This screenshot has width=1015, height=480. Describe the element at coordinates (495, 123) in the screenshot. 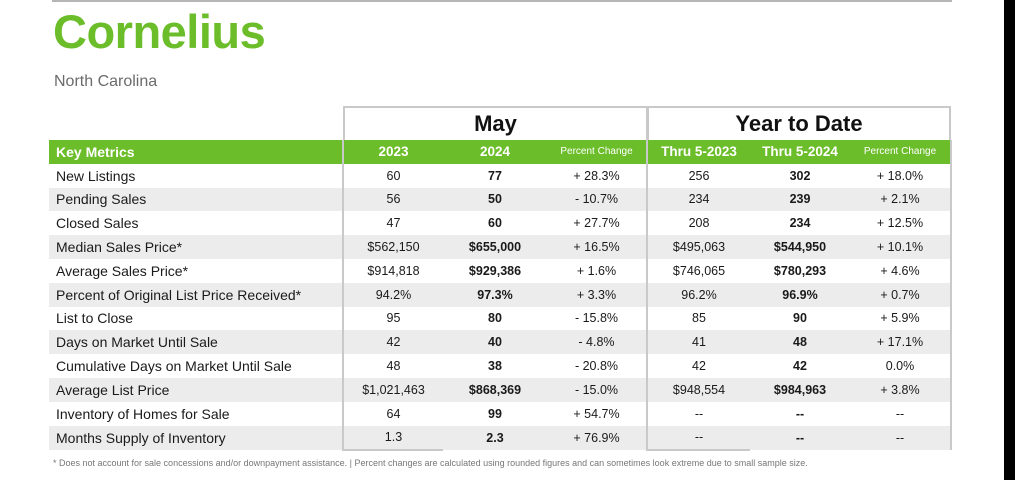

I see `group-header-may: May` at that location.